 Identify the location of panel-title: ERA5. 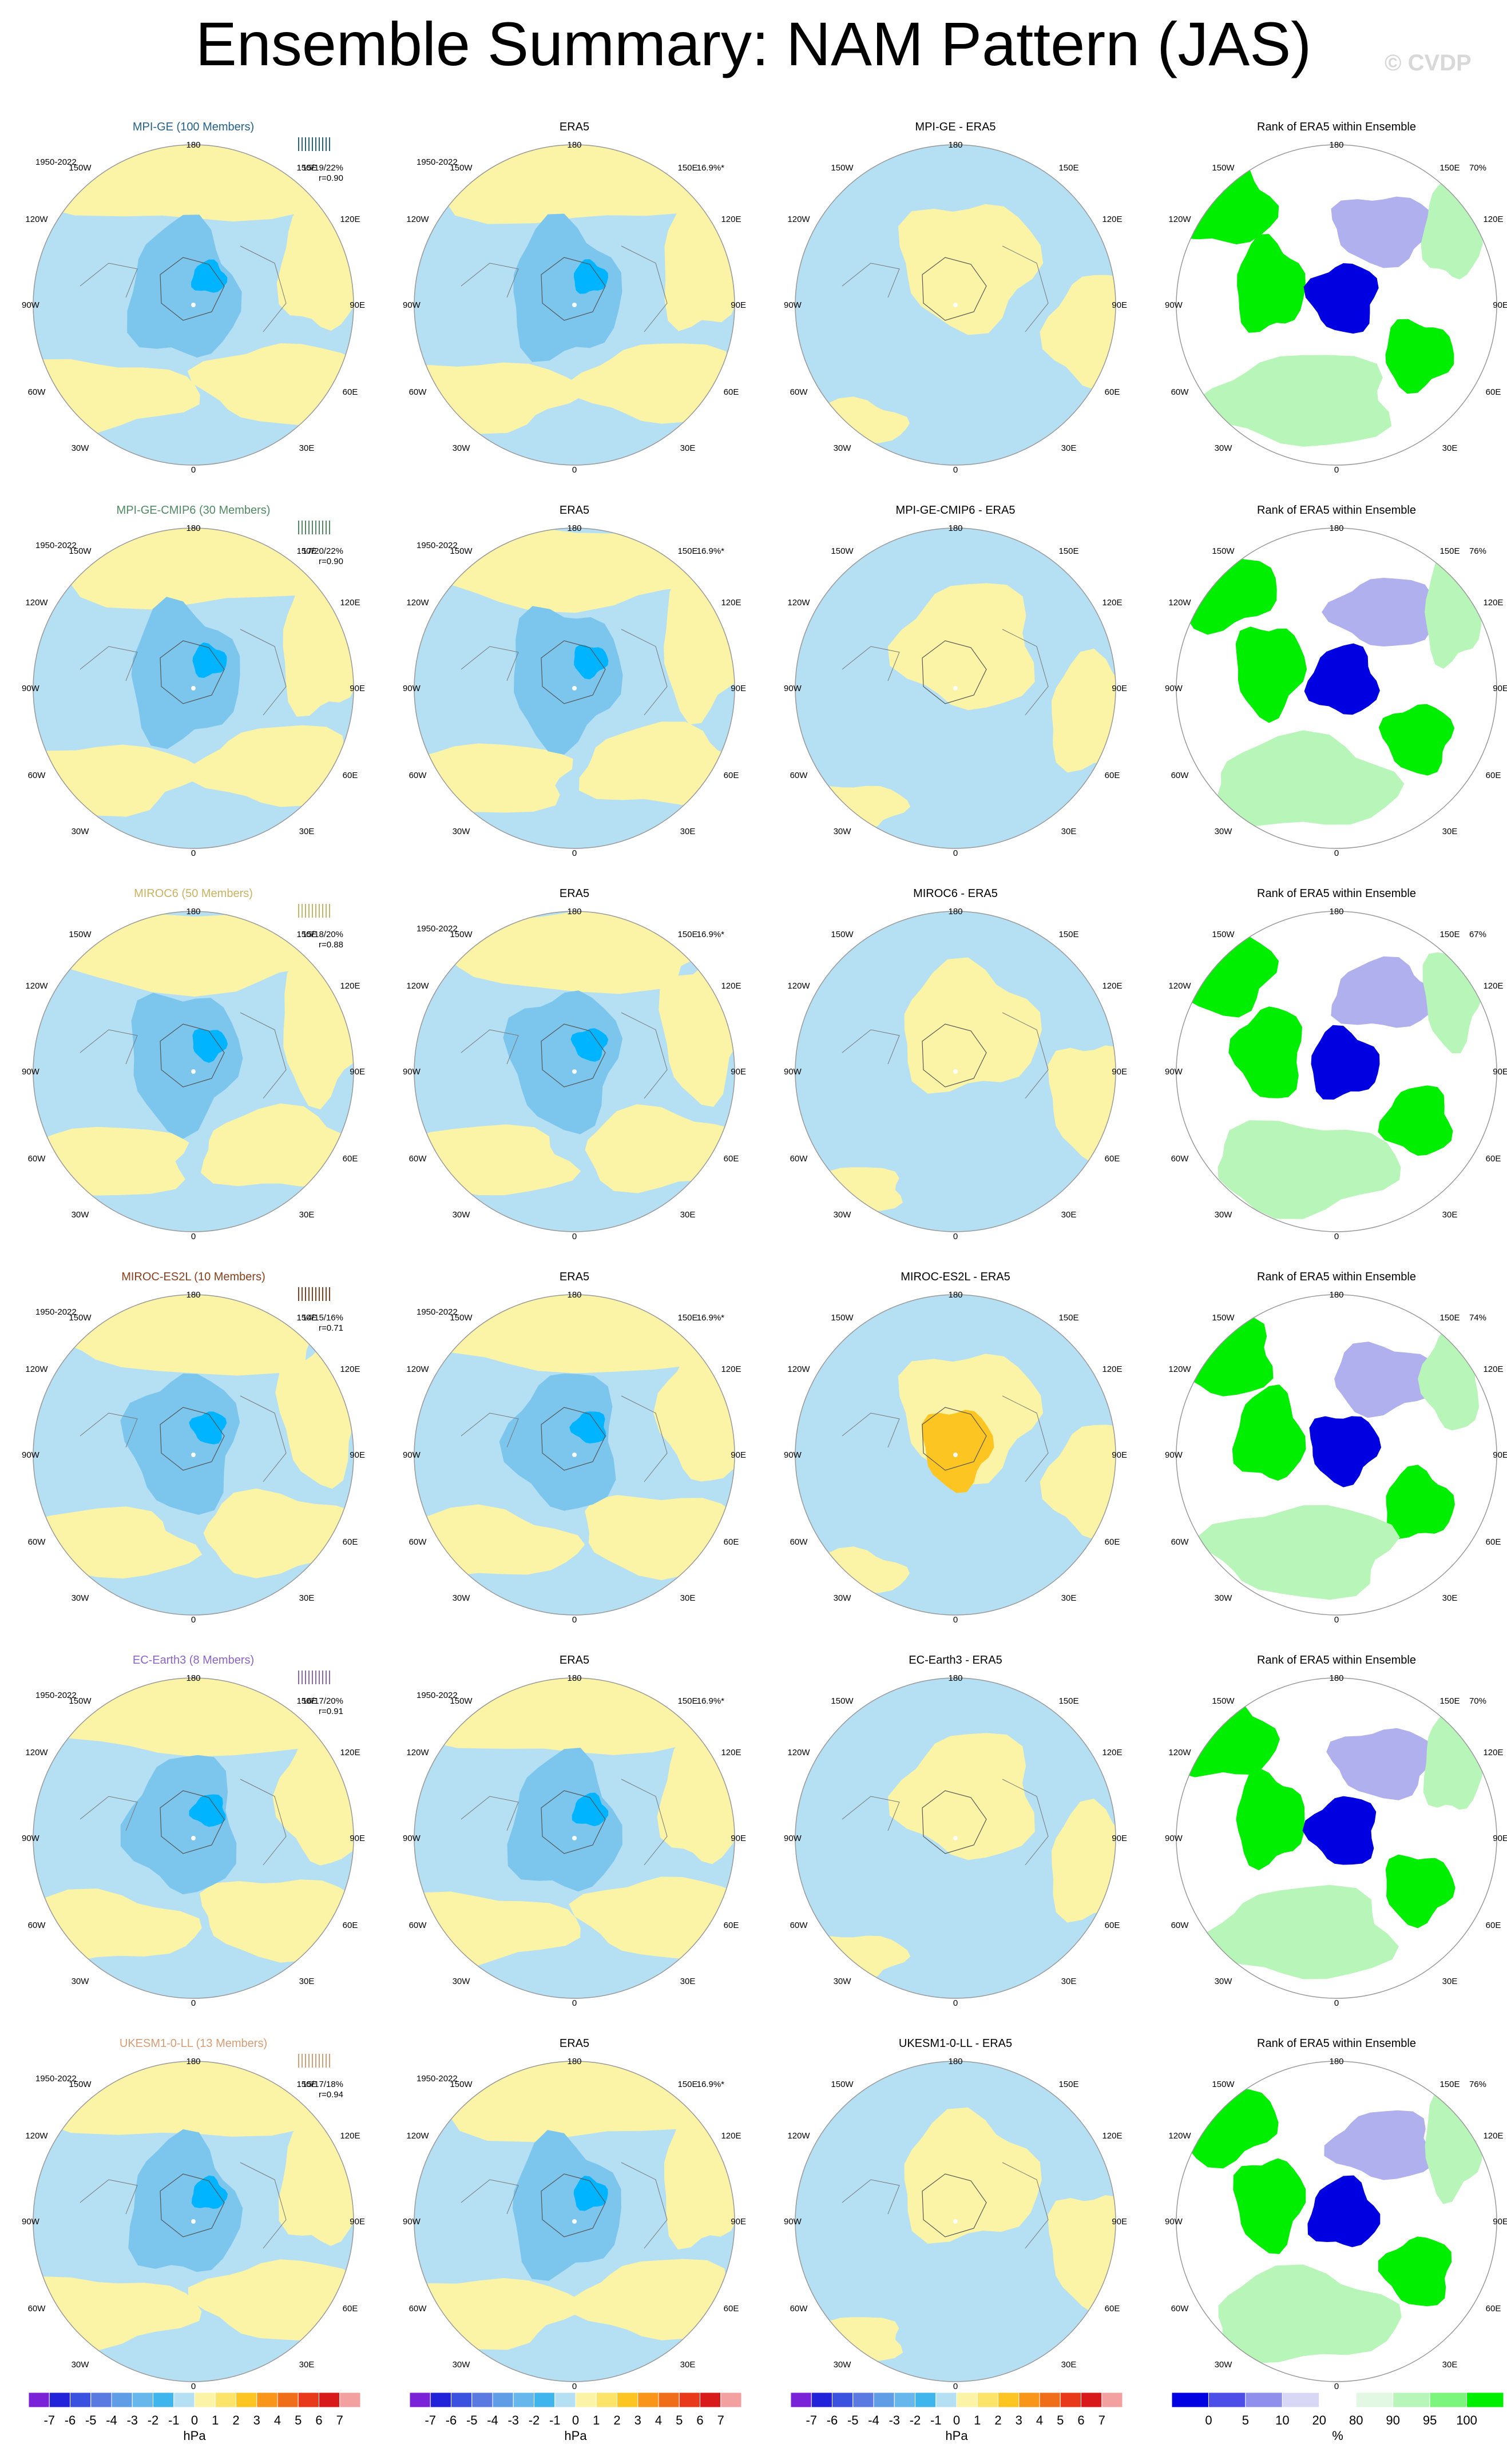
(574, 893).